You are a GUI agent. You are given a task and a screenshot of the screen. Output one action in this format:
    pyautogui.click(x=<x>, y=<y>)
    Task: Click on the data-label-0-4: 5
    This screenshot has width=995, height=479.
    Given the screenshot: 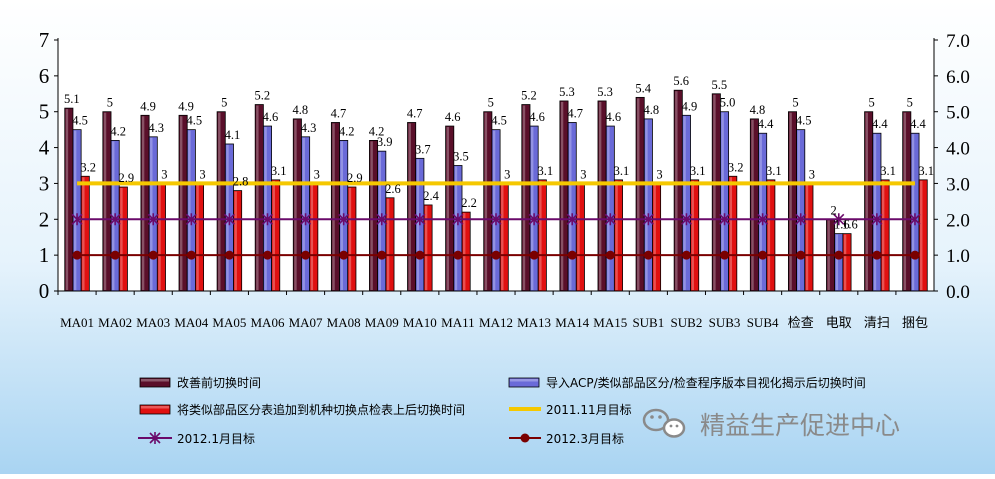 What is the action you would take?
    pyautogui.click(x=224, y=103)
    